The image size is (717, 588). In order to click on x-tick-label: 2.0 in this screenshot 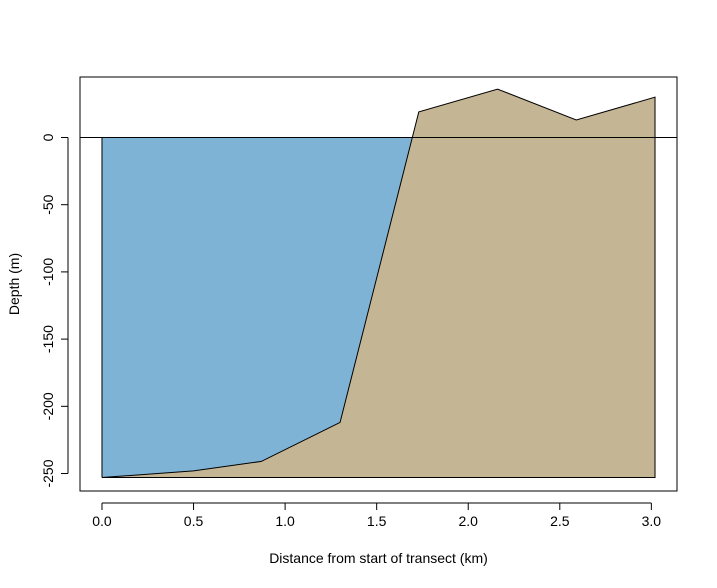, I will do `click(468, 521)`.